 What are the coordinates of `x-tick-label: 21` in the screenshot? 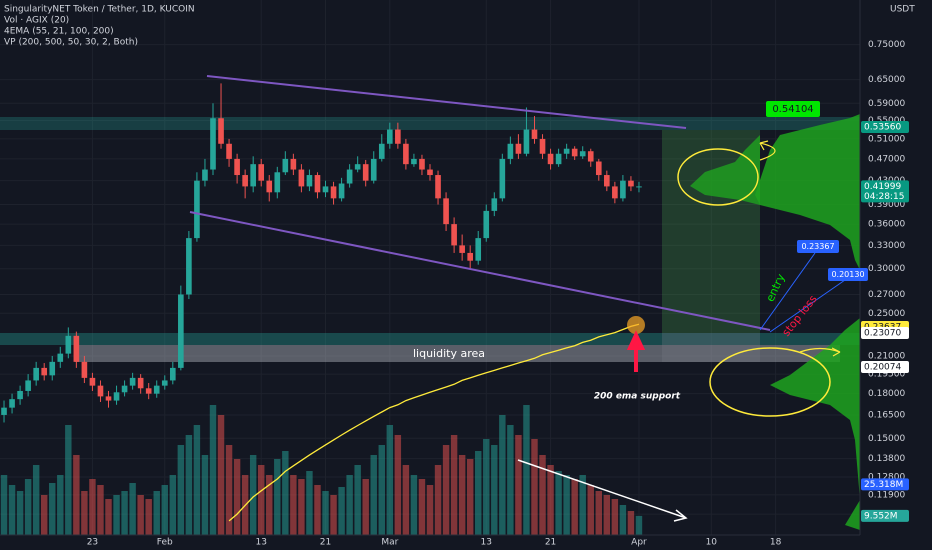 It's located at (550, 543).